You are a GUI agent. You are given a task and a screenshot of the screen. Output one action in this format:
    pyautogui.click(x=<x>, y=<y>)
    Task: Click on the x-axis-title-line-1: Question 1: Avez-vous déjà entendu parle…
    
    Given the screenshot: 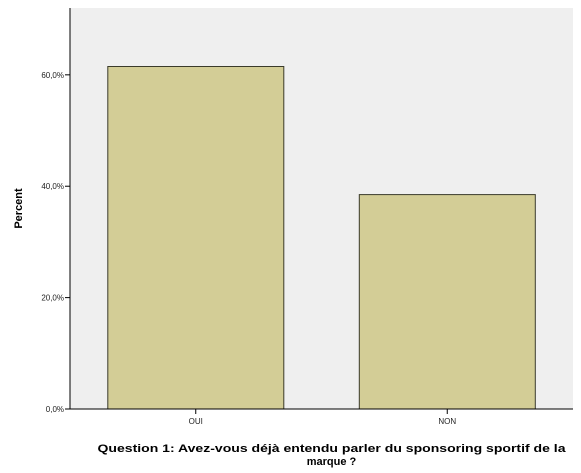 What is the action you would take?
    pyautogui.click(x=332, y=449)
    